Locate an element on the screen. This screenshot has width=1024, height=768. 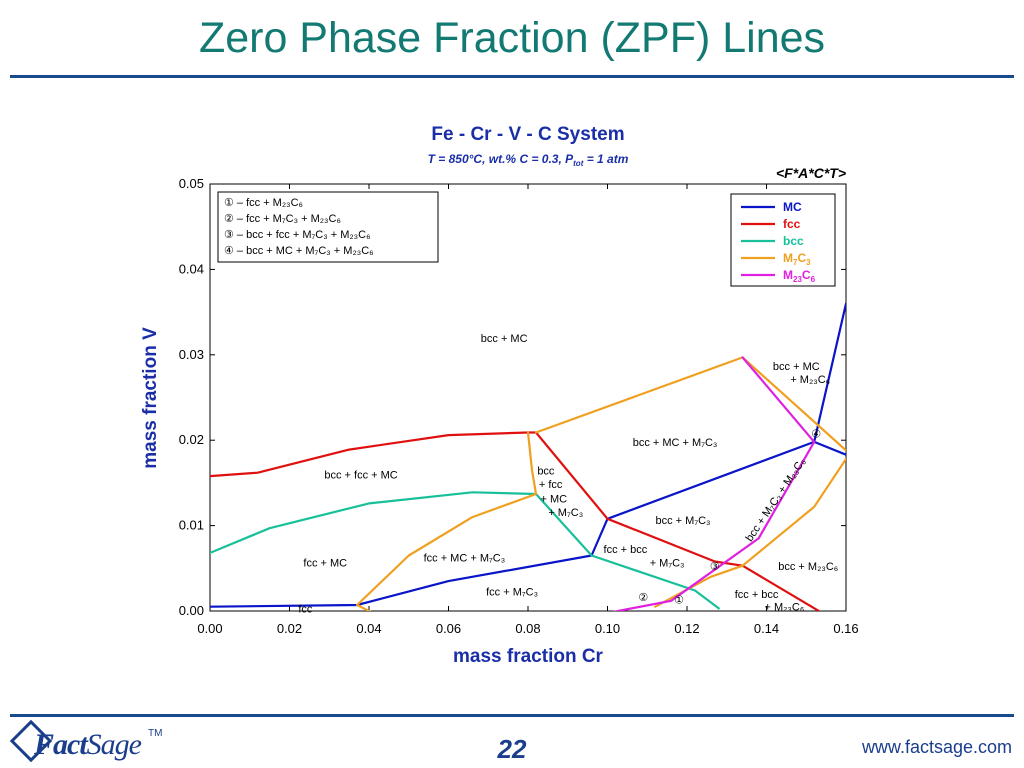
logo-wordmark: FactSage is located at coordinates (88, 745).